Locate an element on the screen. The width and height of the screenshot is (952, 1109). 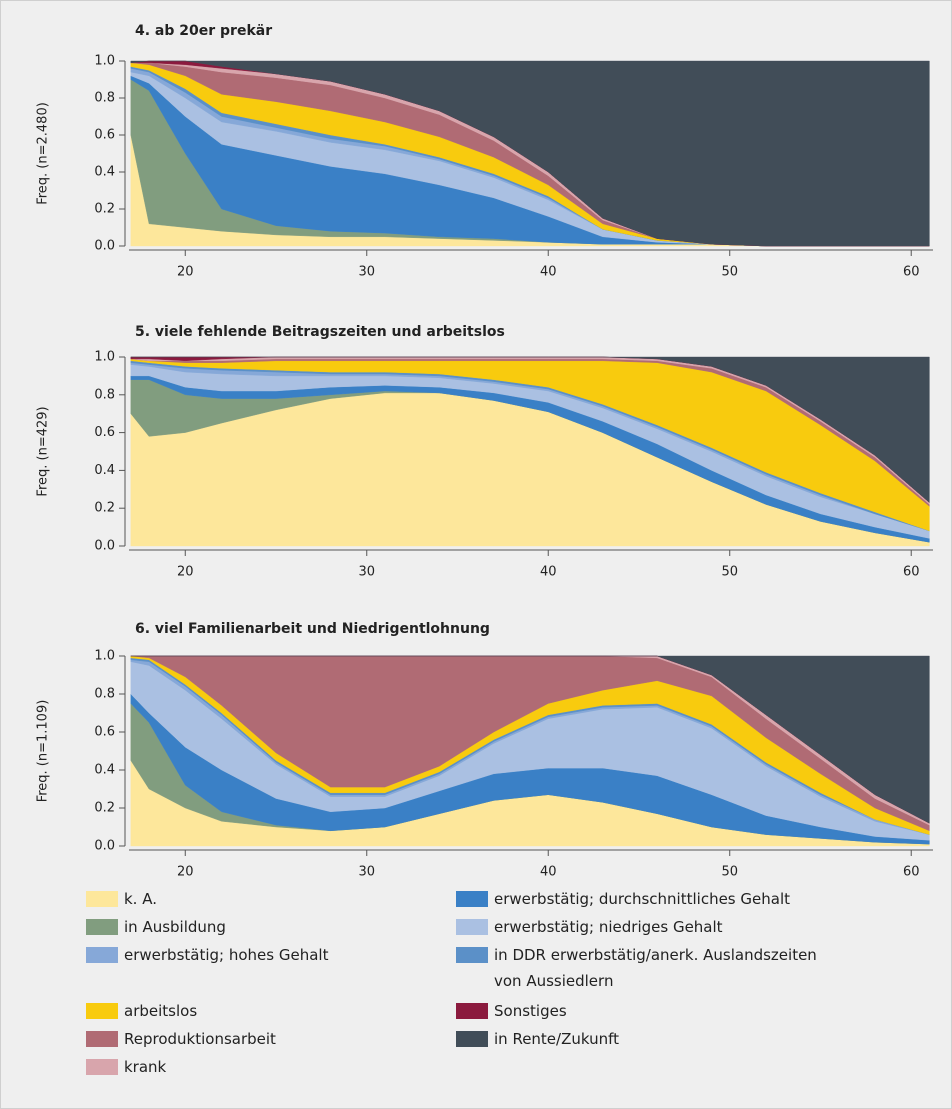
legend-item: erwerbstätig; hohes Gehalt is located at coordinates (275, 955).